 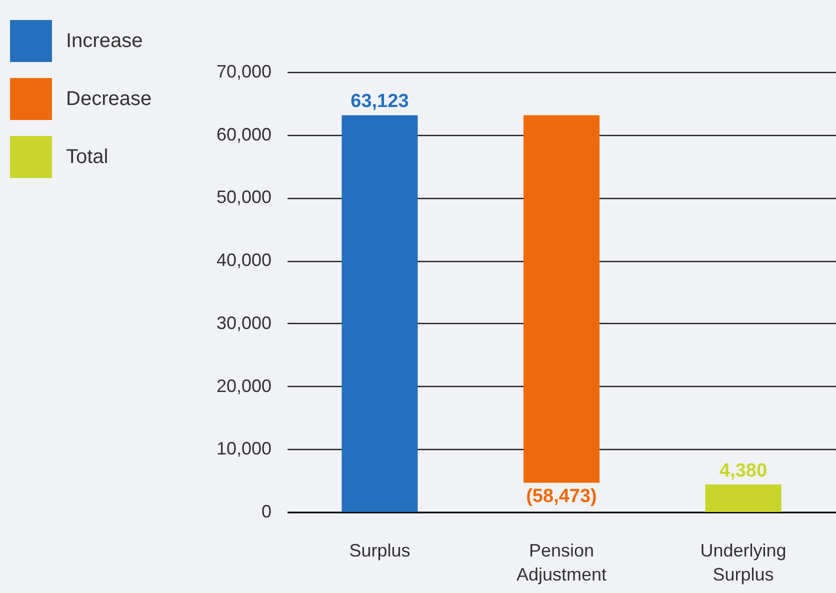 I want to click on y-tick-label: 60,000, so click(x=244, y=134).